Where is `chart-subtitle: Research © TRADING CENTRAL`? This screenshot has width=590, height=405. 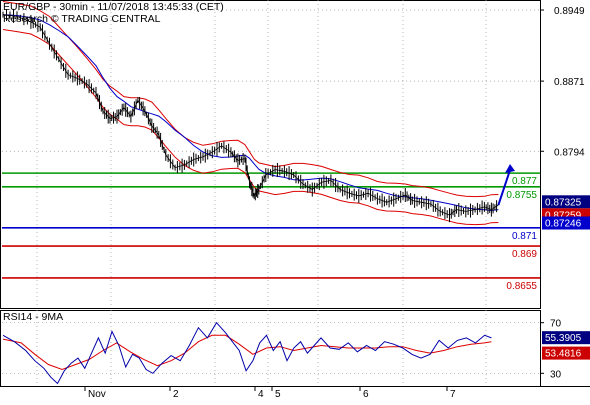
chart-subtitle: Research © TRADING CENTRAL is located at coordinates (82, 19).